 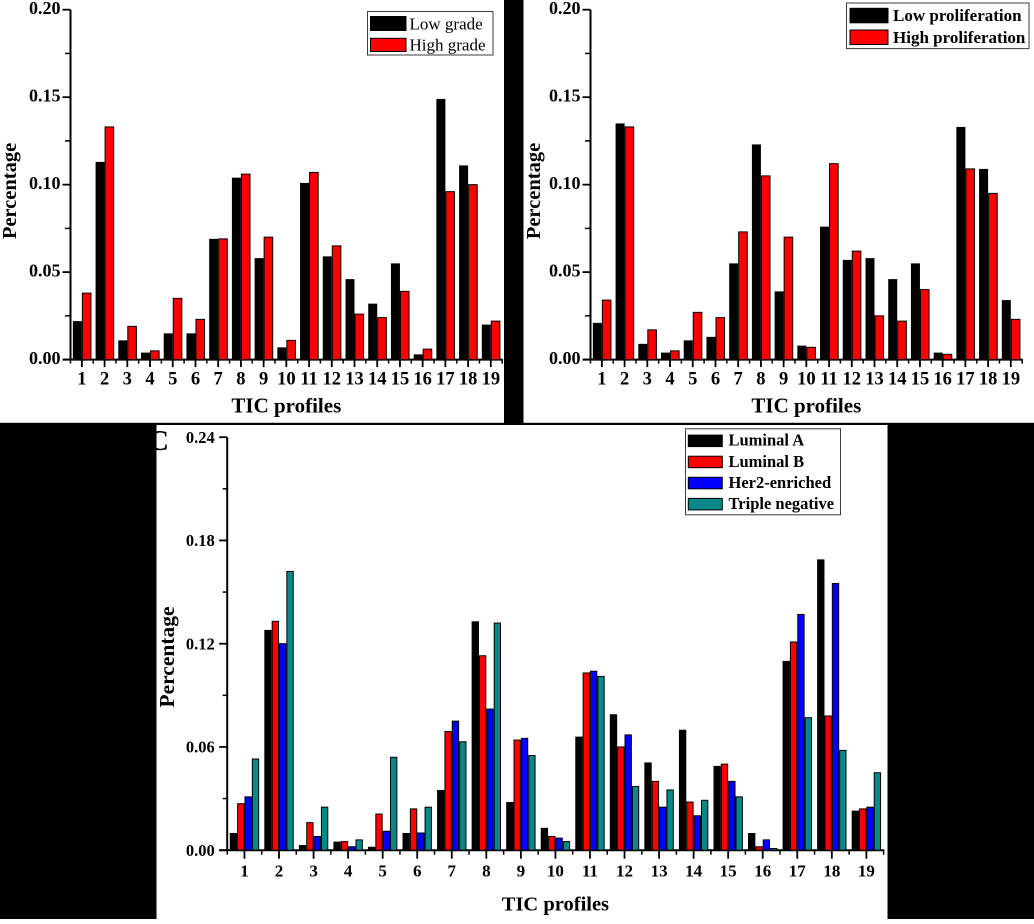 What do you see at coordinates (448, 45) in the screenshot?
I see `svg-text: High grade` at bounding box center [448, 45].